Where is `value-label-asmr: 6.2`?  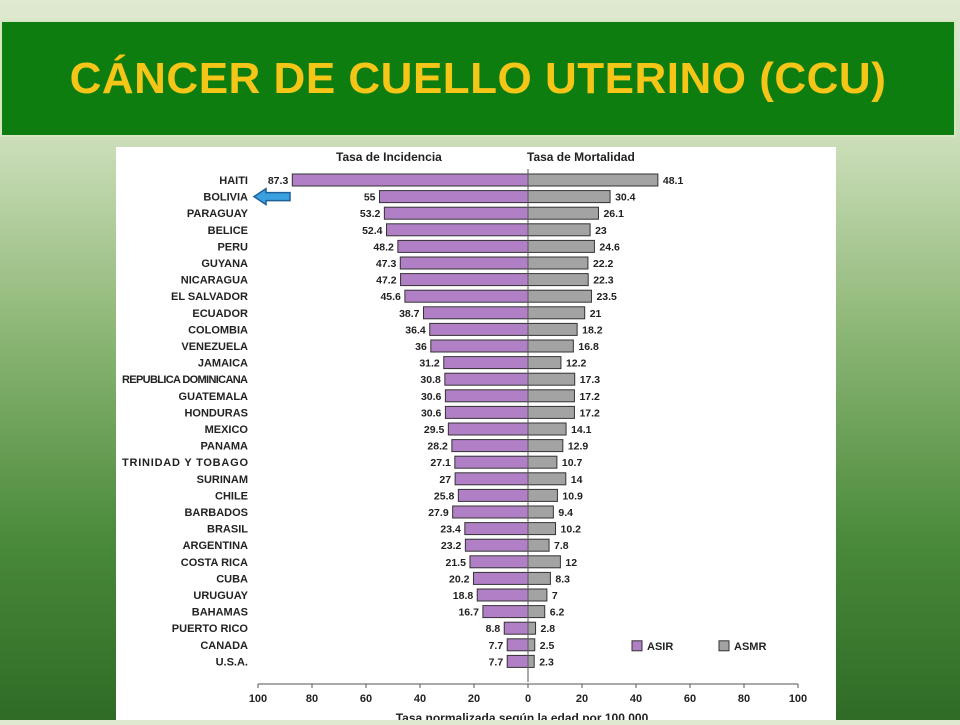 value-label-asmr: 6.2 is located at coordinates (557, 613).